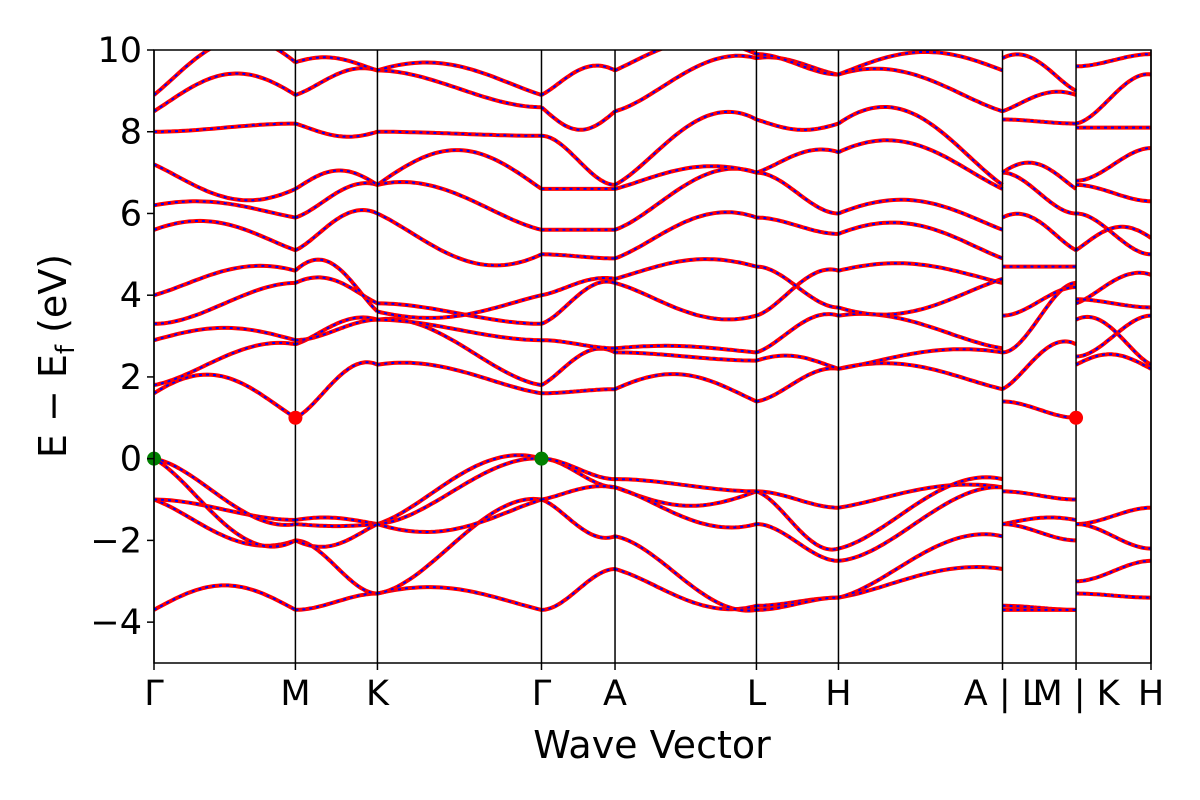 Image resolution: width=1200 pixels, height=800 pixels. Describe the element at coordinates (131, 460) in the screenshot. I see `y-tick-label: 0` at that location.